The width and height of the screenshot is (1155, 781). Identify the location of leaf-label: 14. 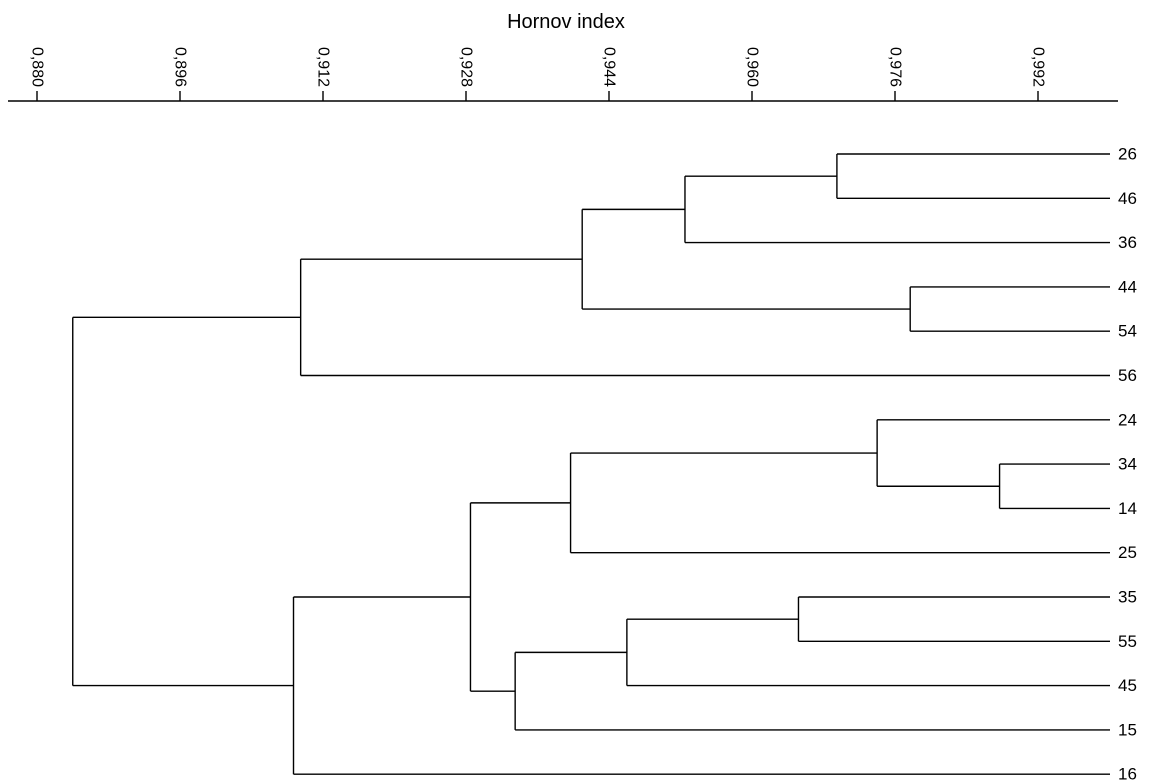
(1127, 508).